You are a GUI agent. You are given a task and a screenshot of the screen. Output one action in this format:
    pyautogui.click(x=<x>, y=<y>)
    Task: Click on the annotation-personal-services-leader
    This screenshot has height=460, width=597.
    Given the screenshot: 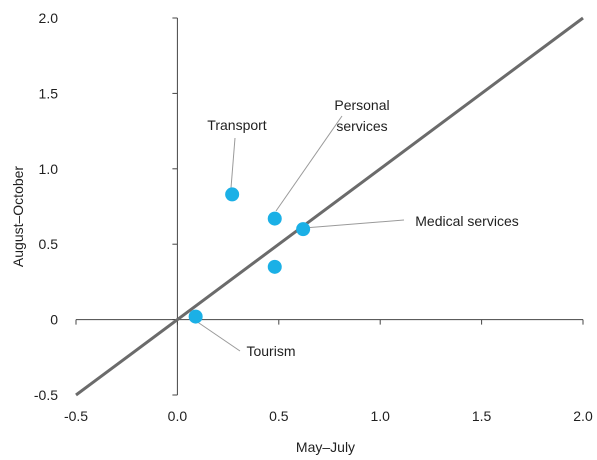 What is the action you would take?
    pyautogui.click(x=309, y=163)
    